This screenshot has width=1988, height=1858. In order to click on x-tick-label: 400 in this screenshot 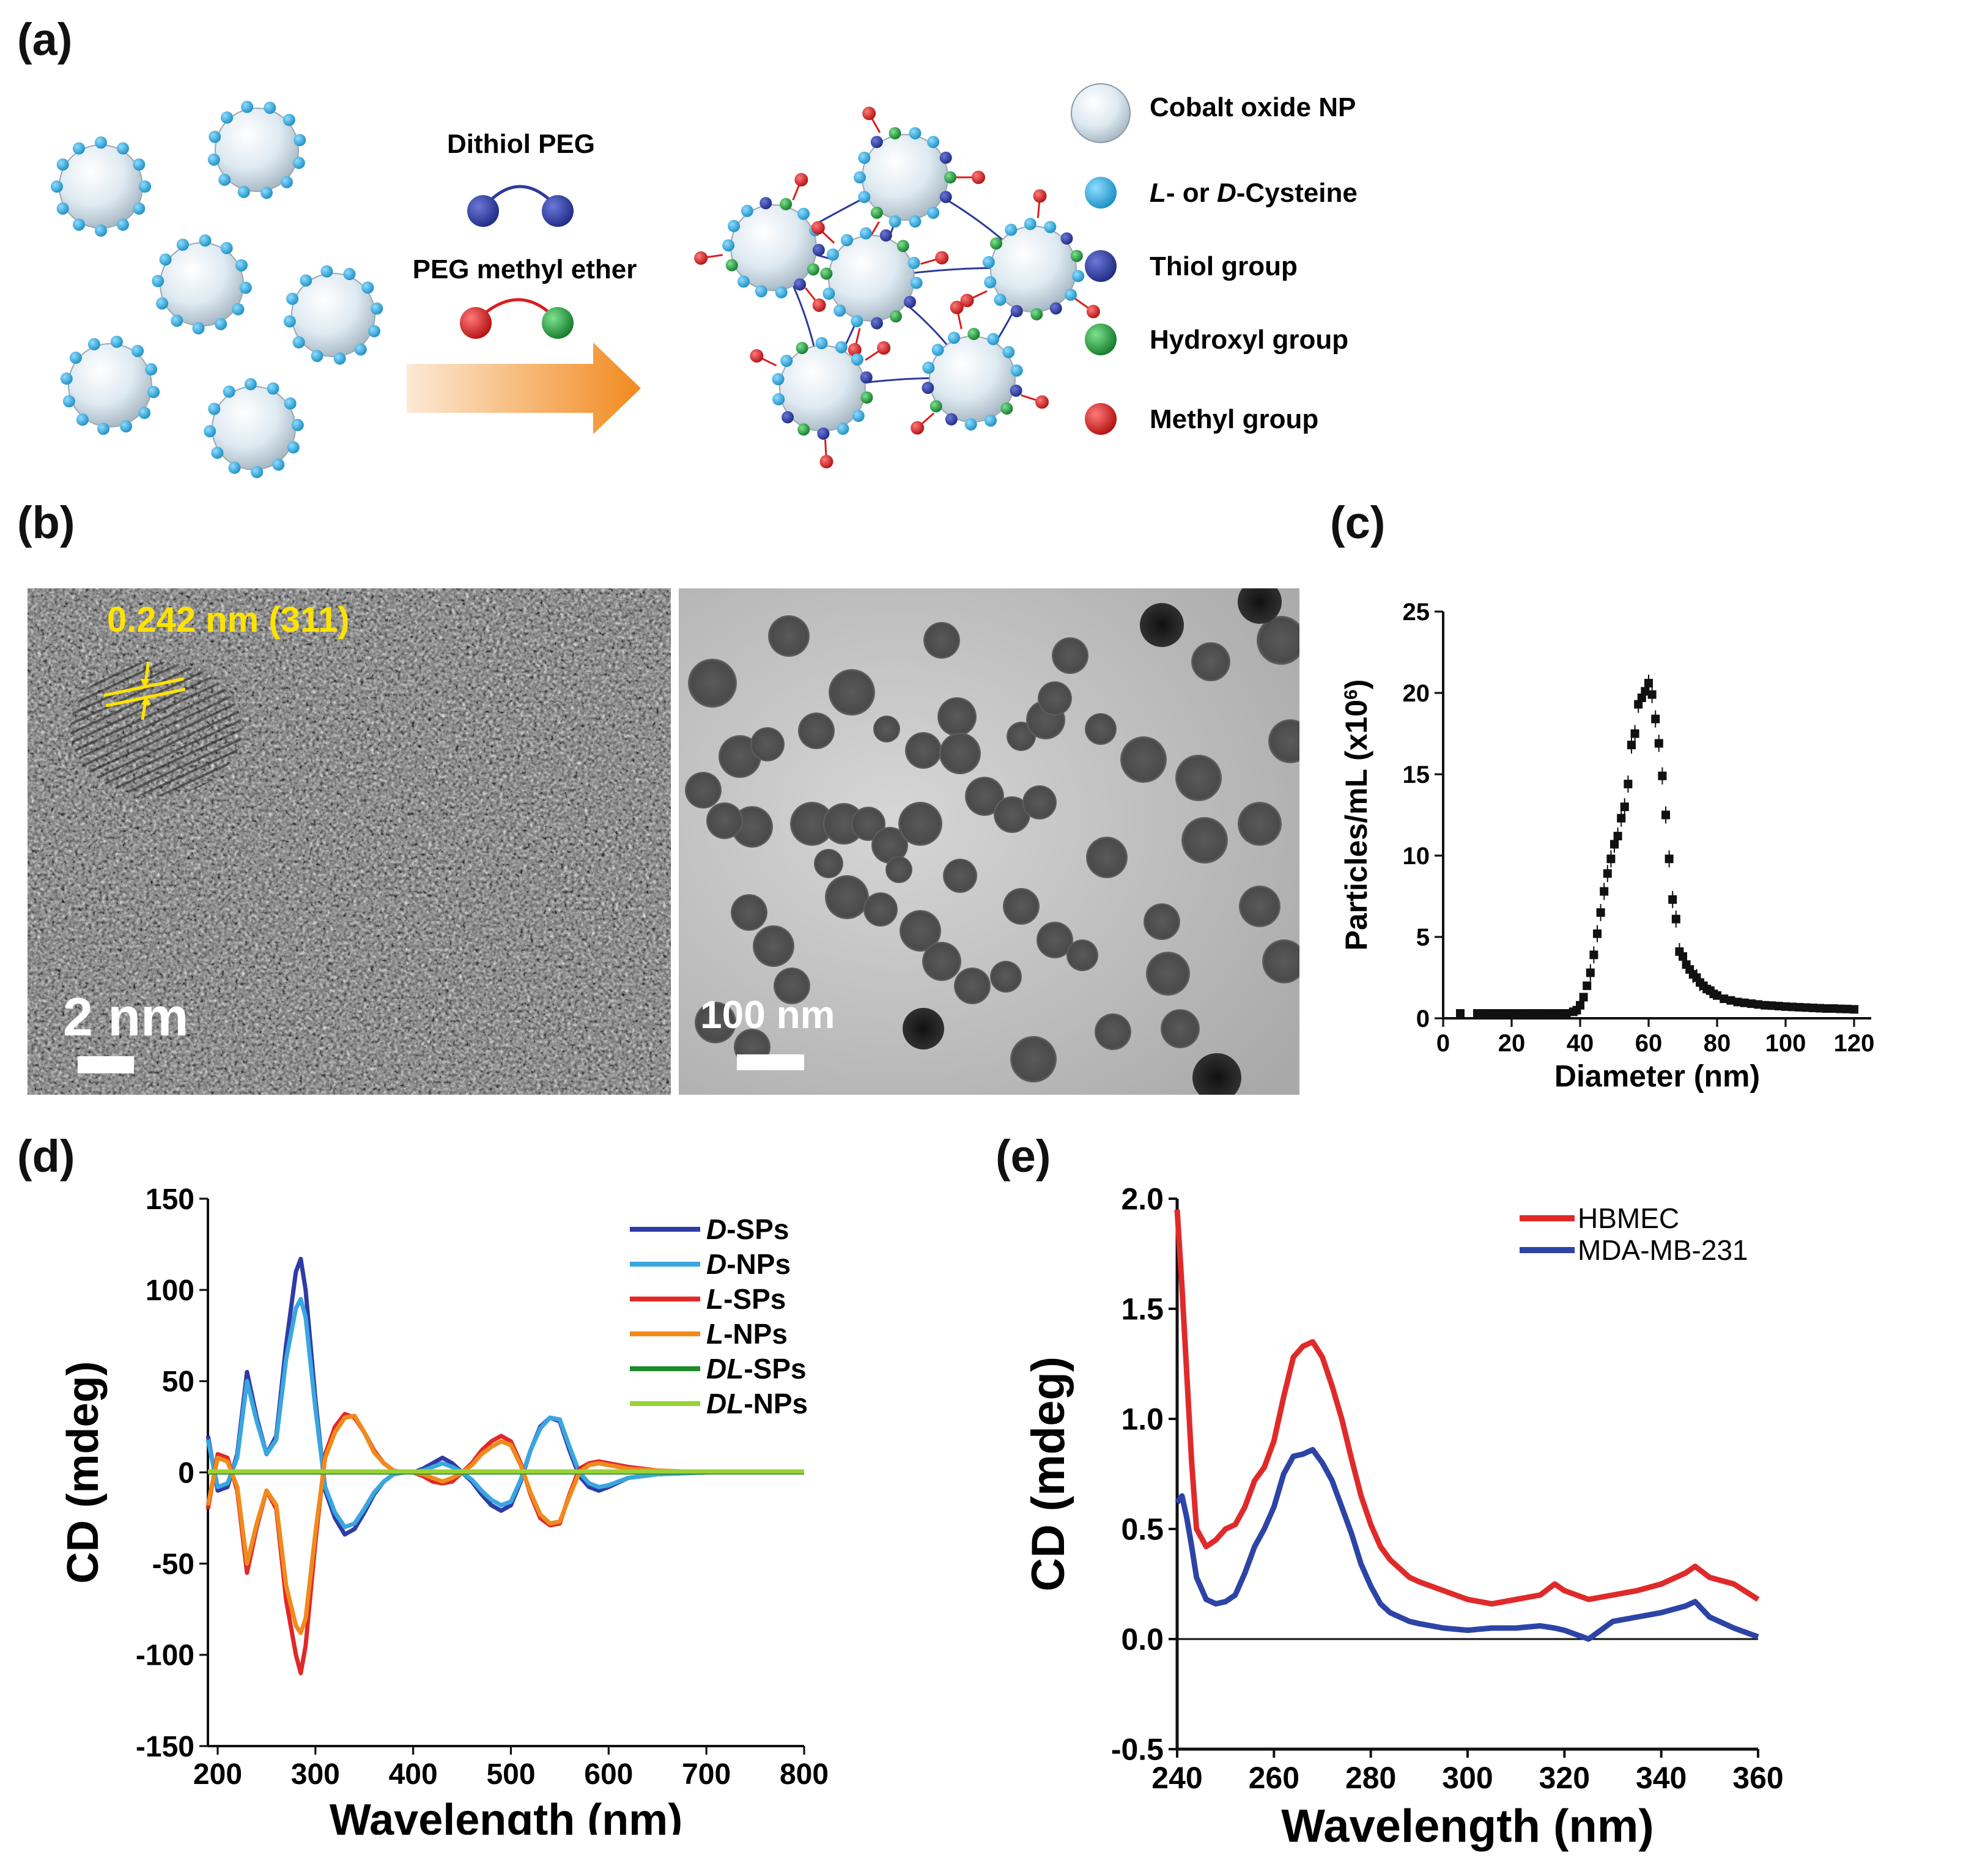, I will do `click(413, 1774)`.